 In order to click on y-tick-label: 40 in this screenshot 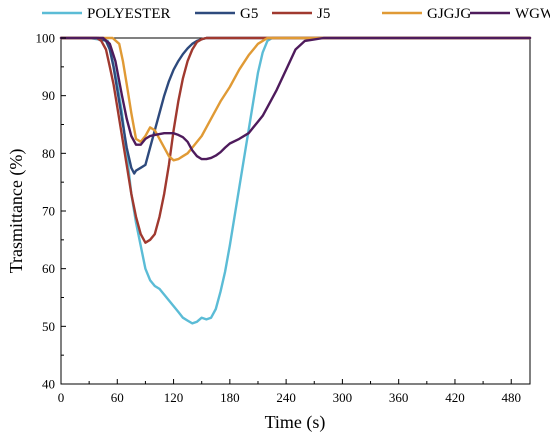, I will do `click(48, 384)`.